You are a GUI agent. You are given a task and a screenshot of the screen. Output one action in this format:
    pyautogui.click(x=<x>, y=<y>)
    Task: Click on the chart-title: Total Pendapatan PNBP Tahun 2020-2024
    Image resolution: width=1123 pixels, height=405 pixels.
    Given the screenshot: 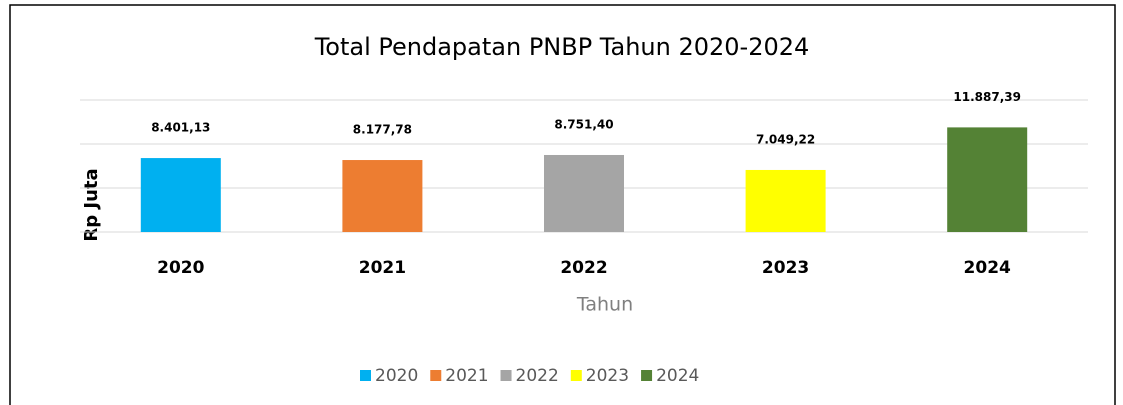 What is the action you would take?
    pyautogui.click(x=562, y=47)
    